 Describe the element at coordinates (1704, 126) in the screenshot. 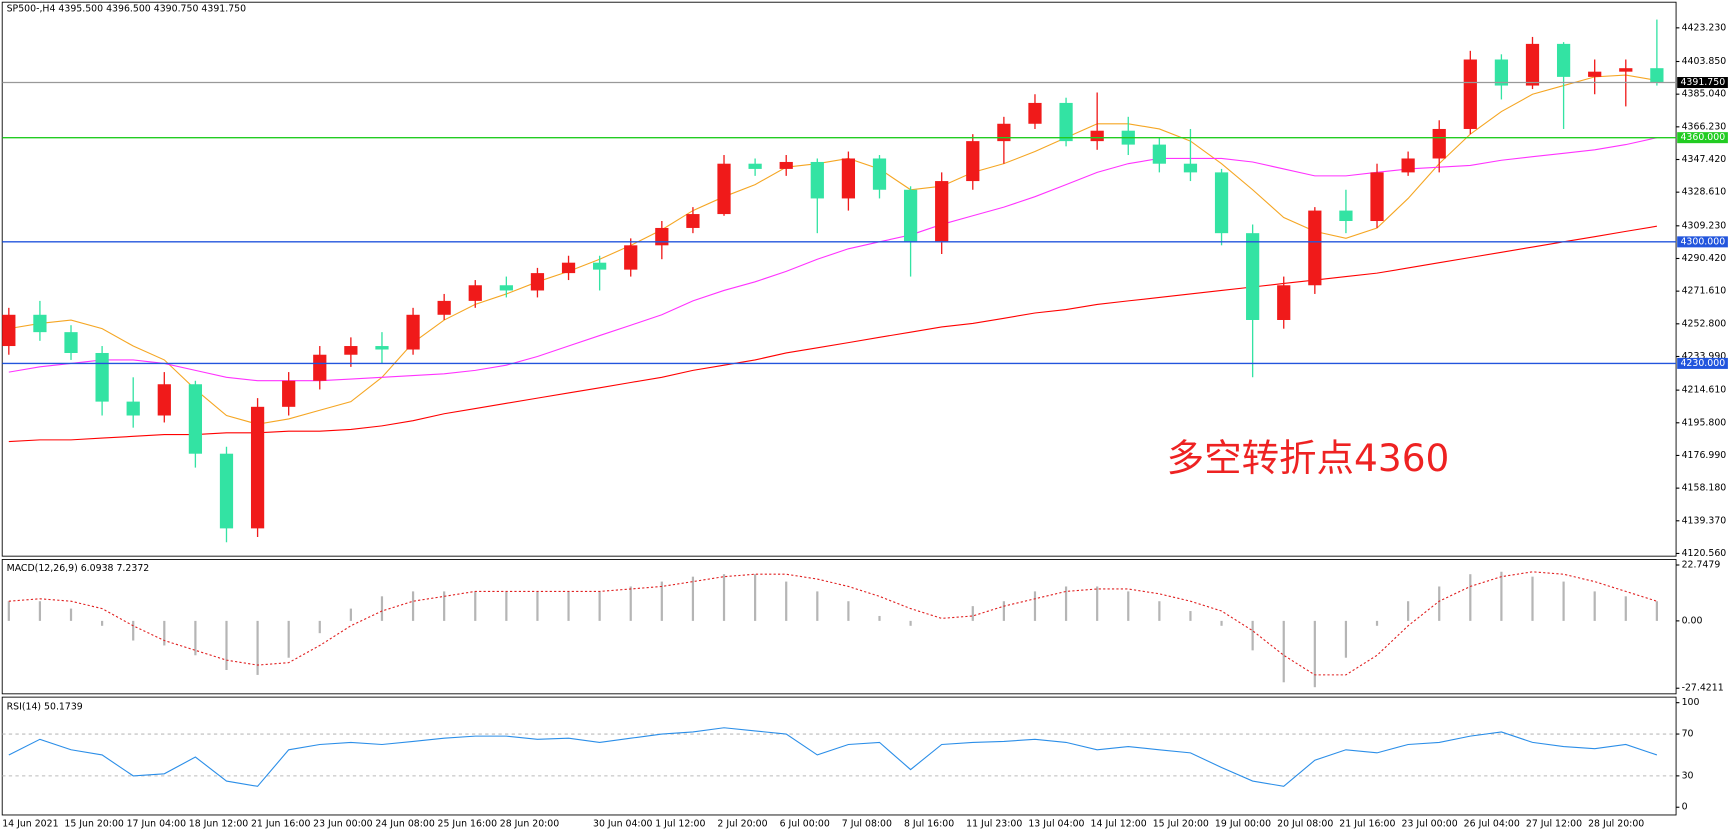

I see `y-tick-label: 4366.230` at that location.